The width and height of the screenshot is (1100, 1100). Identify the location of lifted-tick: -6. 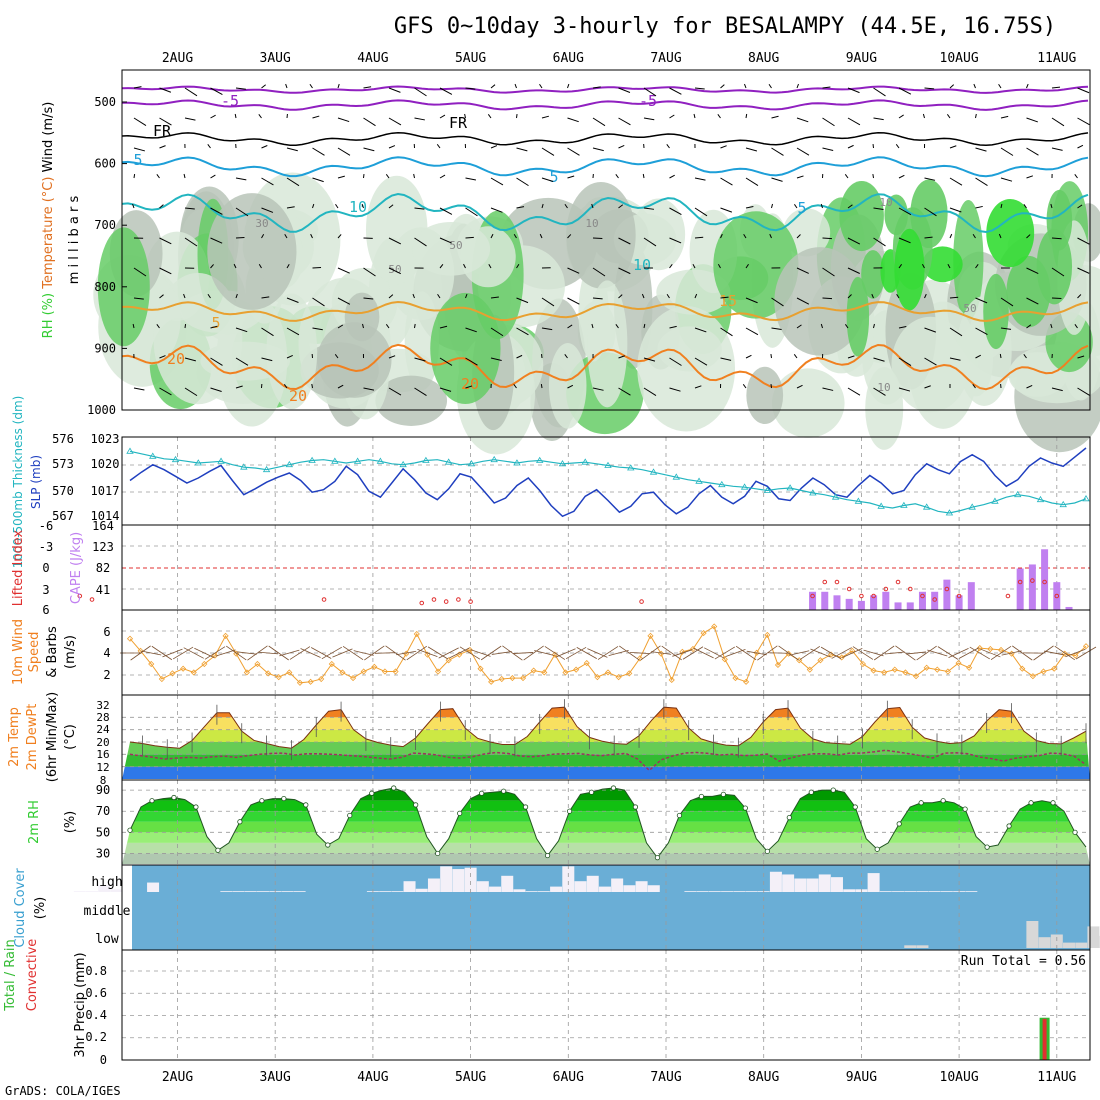
(46, 526).